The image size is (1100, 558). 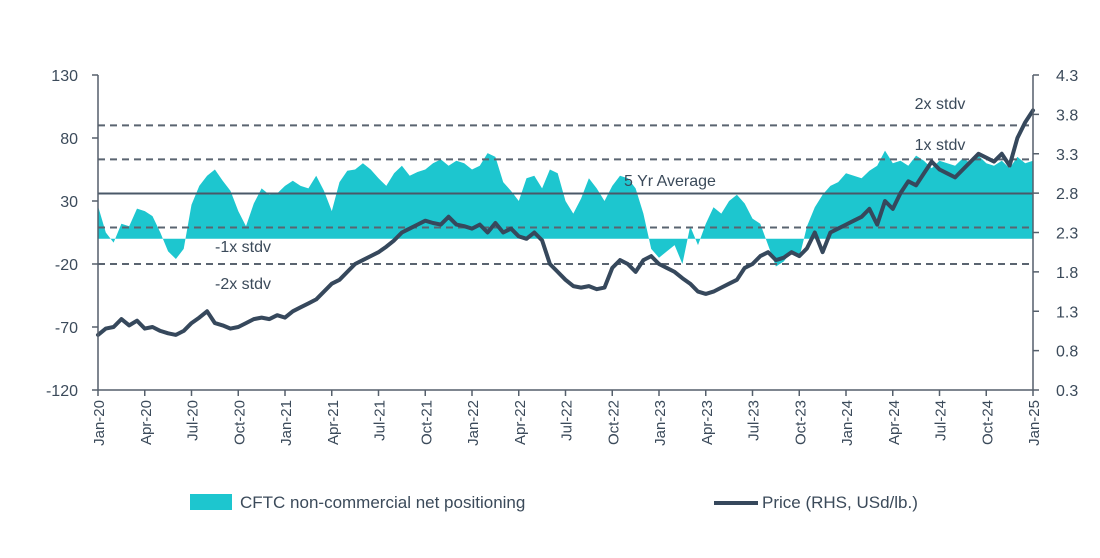 What do you see at coordinates (941, 420) in the screenshot?
I see `x-tick-label: Jul-24` at bounding box center [941, 420].